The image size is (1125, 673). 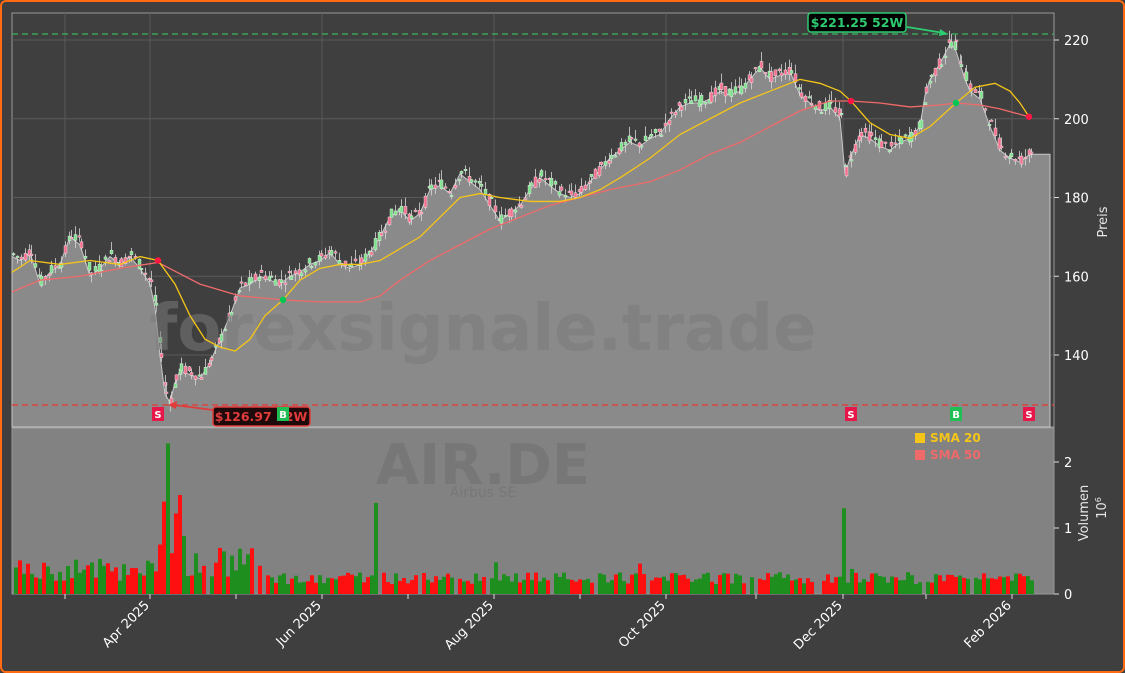 I want to click on svg-text: Feb 2026, so click(x=988, y=624).